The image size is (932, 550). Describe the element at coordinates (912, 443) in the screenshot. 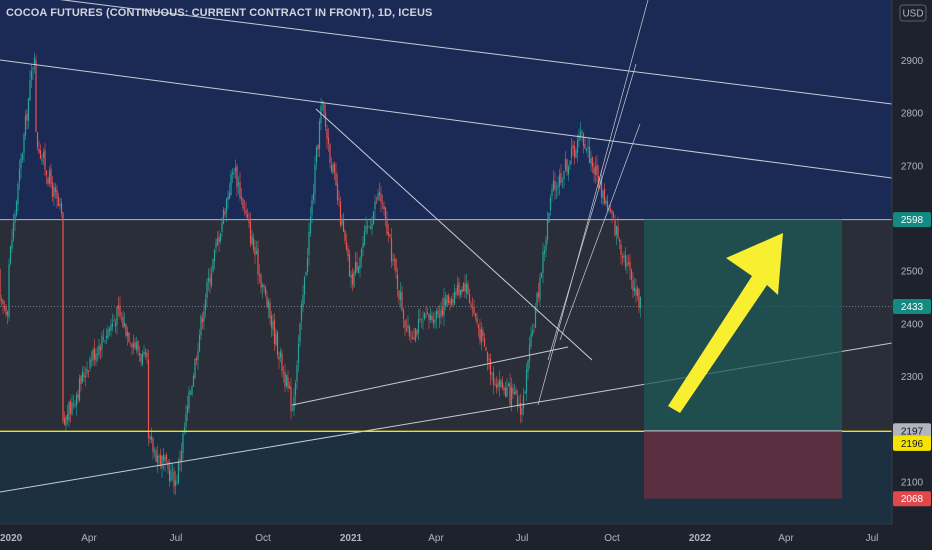

I see `price-tag-support: 2196` at that location.